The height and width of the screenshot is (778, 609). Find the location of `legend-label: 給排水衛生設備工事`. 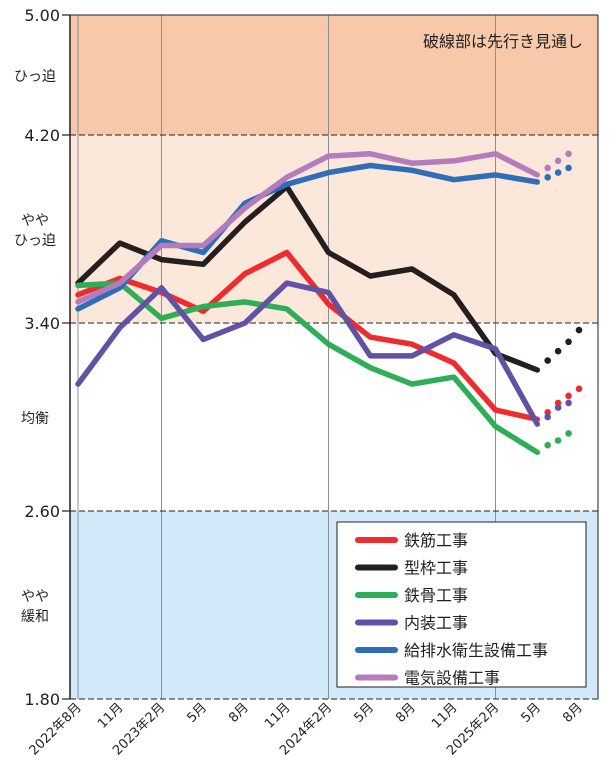

legend-label: 給排水衛生設備工事 is located at coordinates (476, 650).